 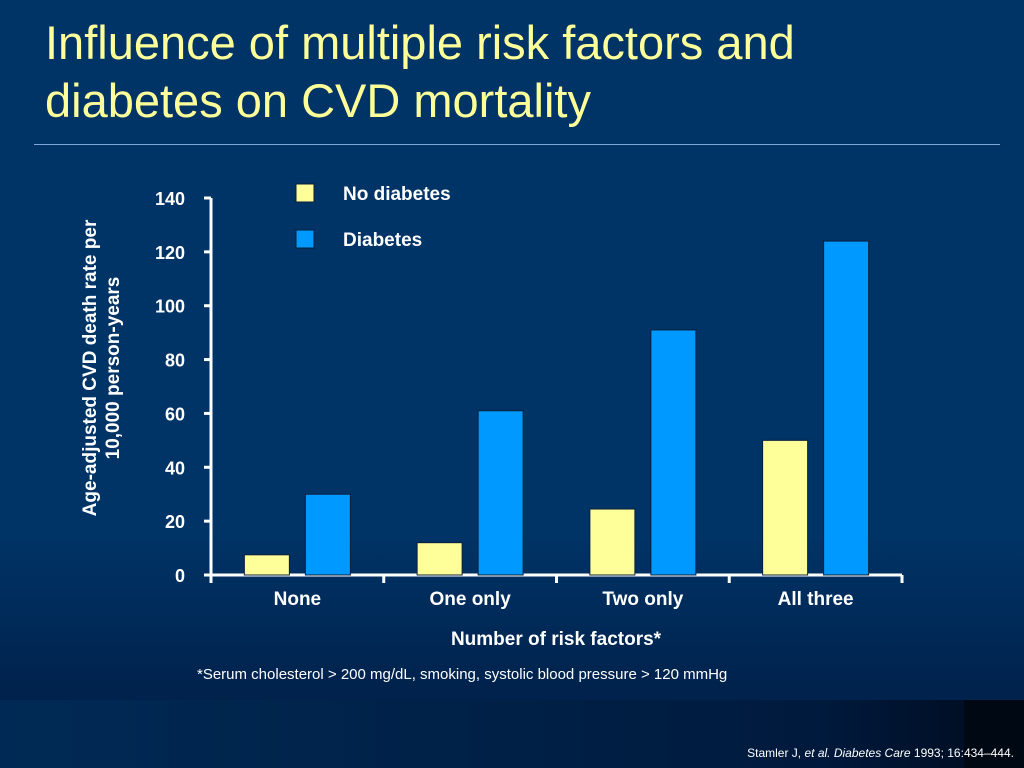 What do you see at coordinates (776, 753) in the screenshot?
I see `citation-authors: Stamler J,` at bounding box center [776, 753].